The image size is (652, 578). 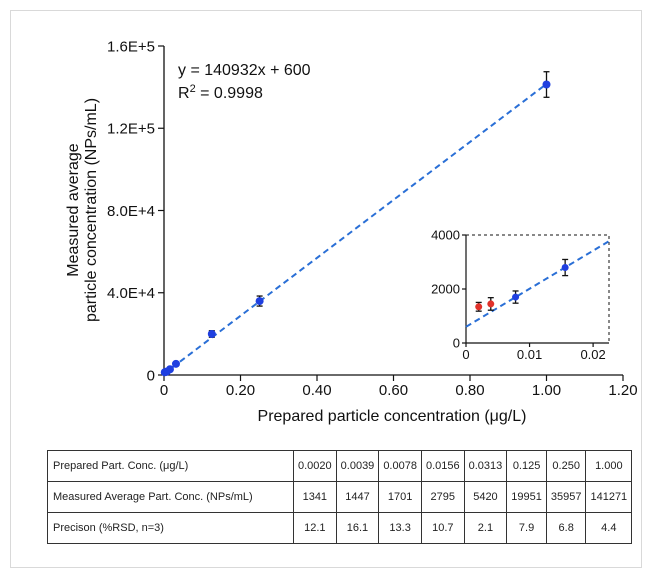 What do you see at coordinates (73, 210) in the screenshot?
I see `svg-text: Measured average` at bounding box center [73, 210].